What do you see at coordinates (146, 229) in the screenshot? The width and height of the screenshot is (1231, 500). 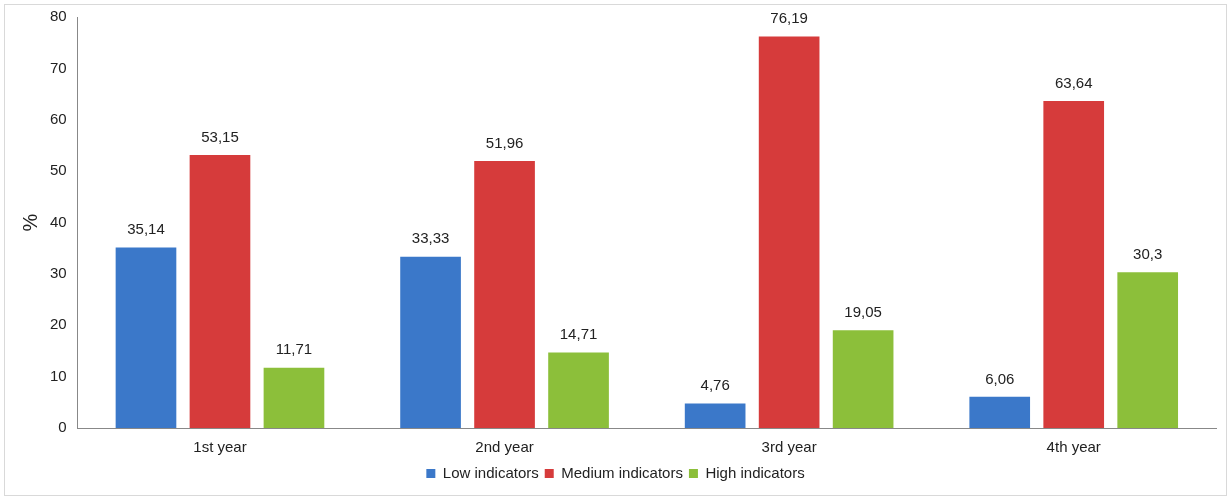 I see `data-label: 35,14` at bounding box center [146, 229].